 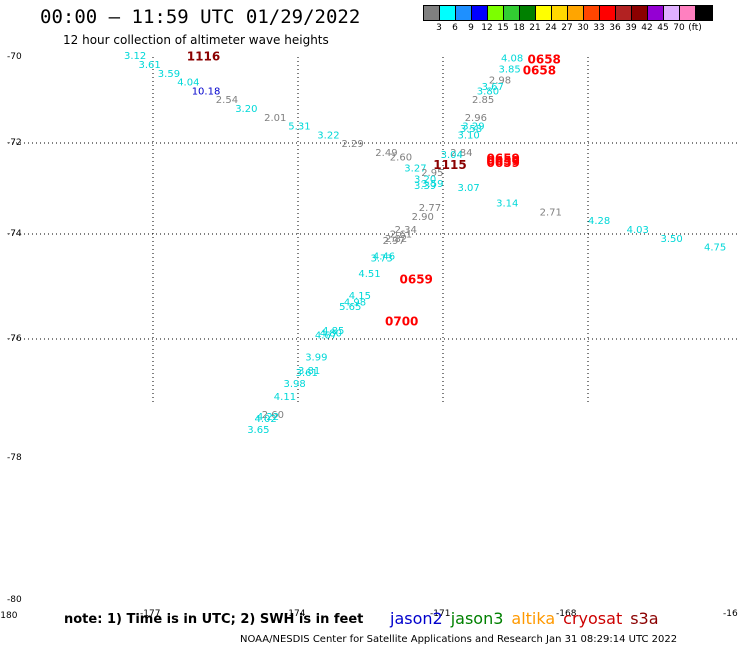 What do you see at coordinates (150, 65) in the screenshot?
I see `wave-height-value: 3.61` at bounding box center [150, 65].